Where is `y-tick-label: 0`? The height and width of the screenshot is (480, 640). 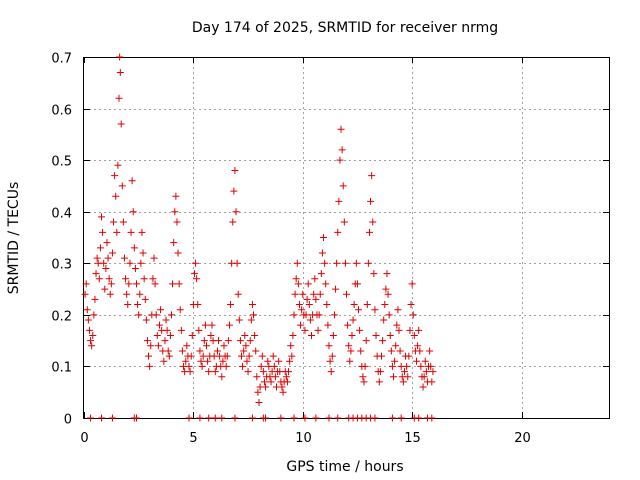
y-tick-label: 0 is located at coordinates (68, 420).